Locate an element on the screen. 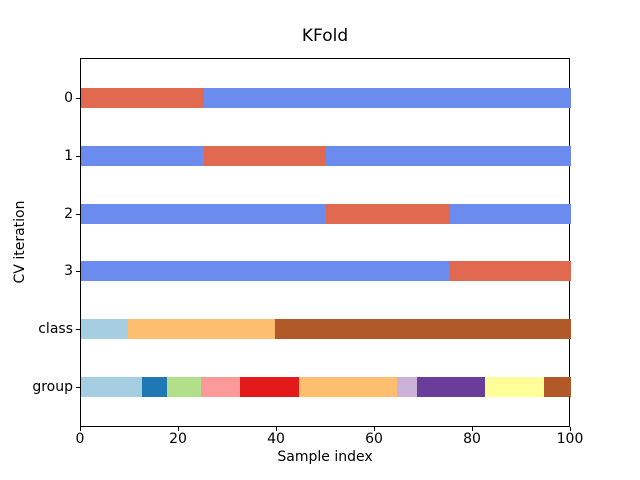 Image resolution: width=640 pixels, height=480 pixels. cv-row-class is located at coordinates (326, 328).